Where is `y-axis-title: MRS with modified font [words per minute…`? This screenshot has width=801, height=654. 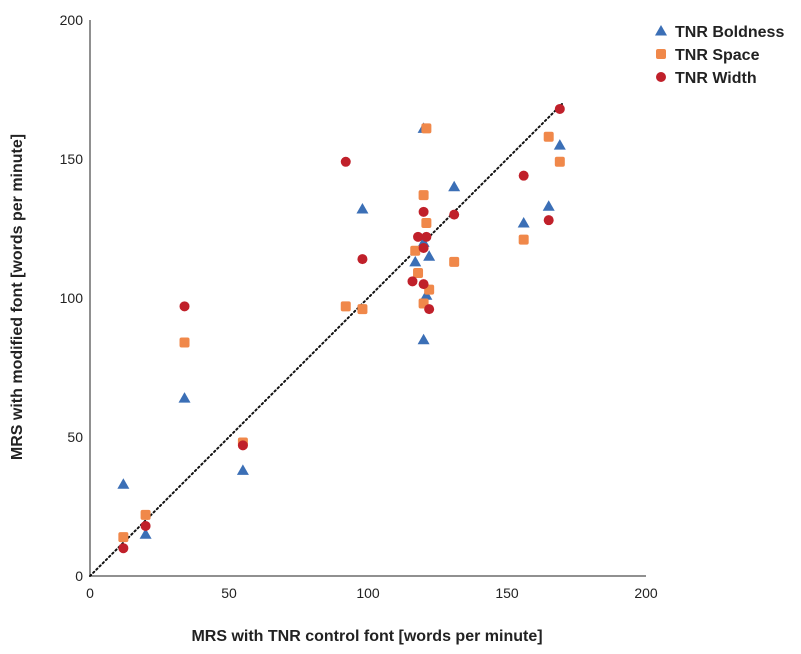
y-axis-title: MRS with modified font [words per minute… is located at coordinates (17, 297).